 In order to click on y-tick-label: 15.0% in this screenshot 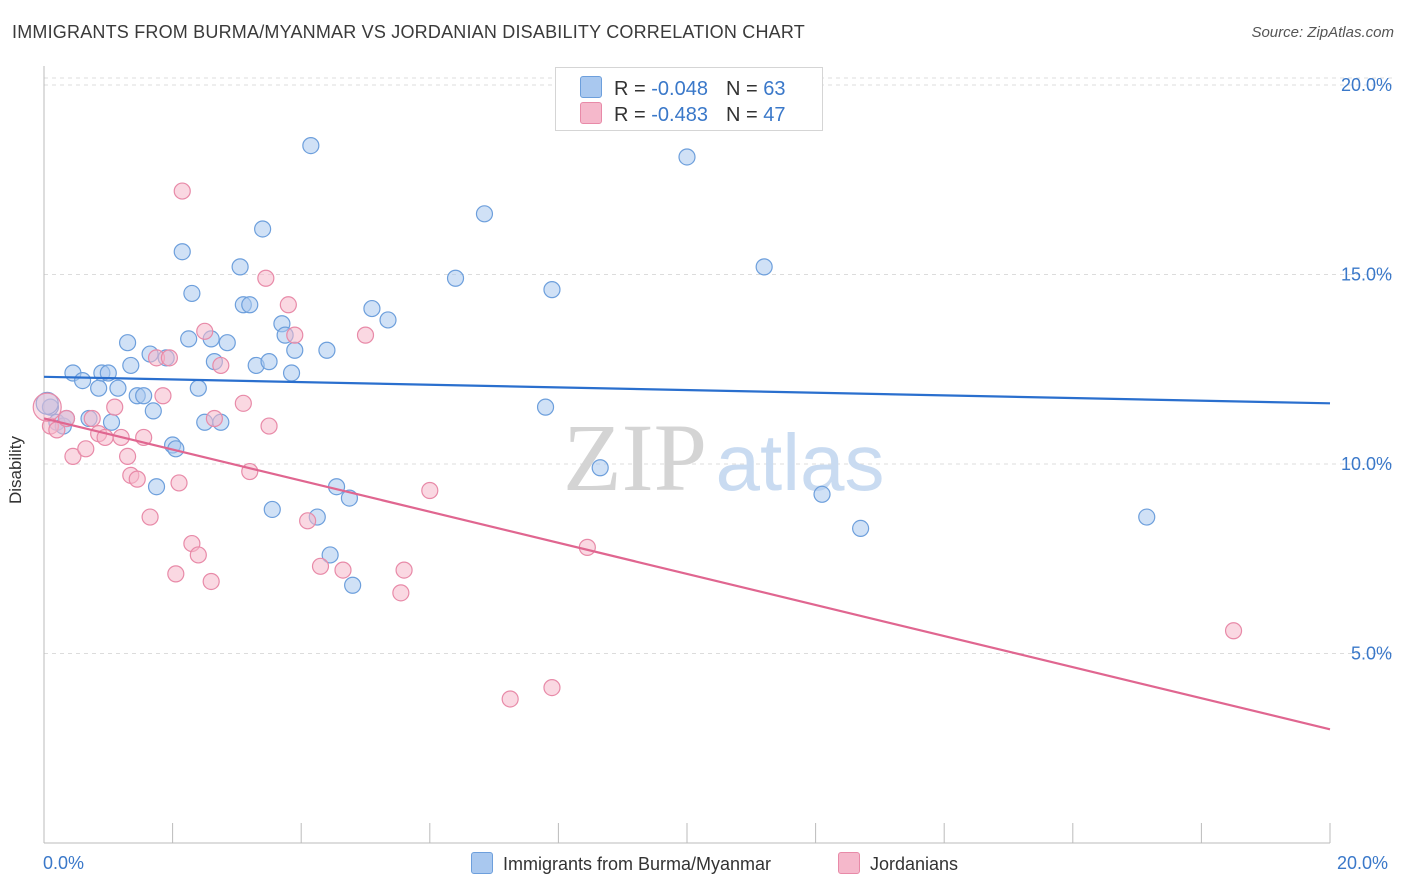, I will do `click(1366, 274)`.